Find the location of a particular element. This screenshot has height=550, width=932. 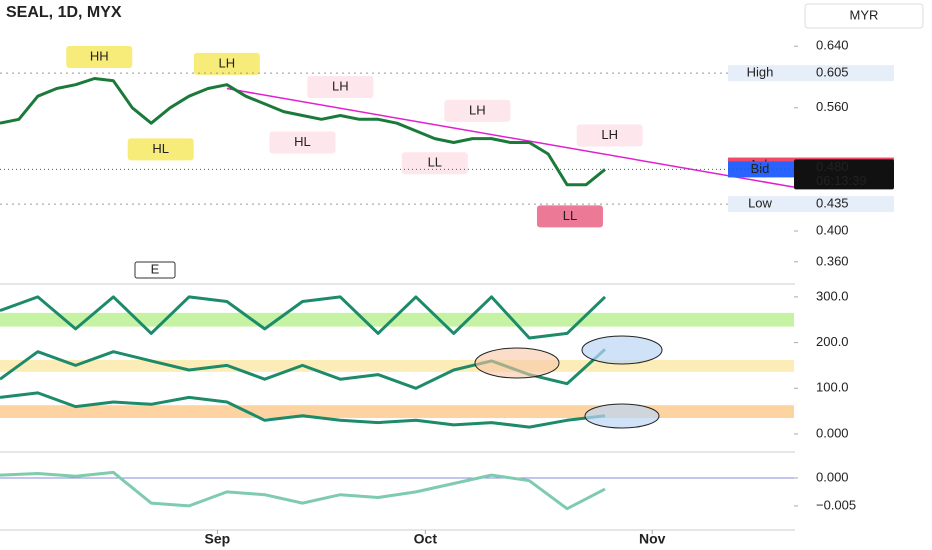

y-tick-label: 0.400 is located at coordinates (832, 229).